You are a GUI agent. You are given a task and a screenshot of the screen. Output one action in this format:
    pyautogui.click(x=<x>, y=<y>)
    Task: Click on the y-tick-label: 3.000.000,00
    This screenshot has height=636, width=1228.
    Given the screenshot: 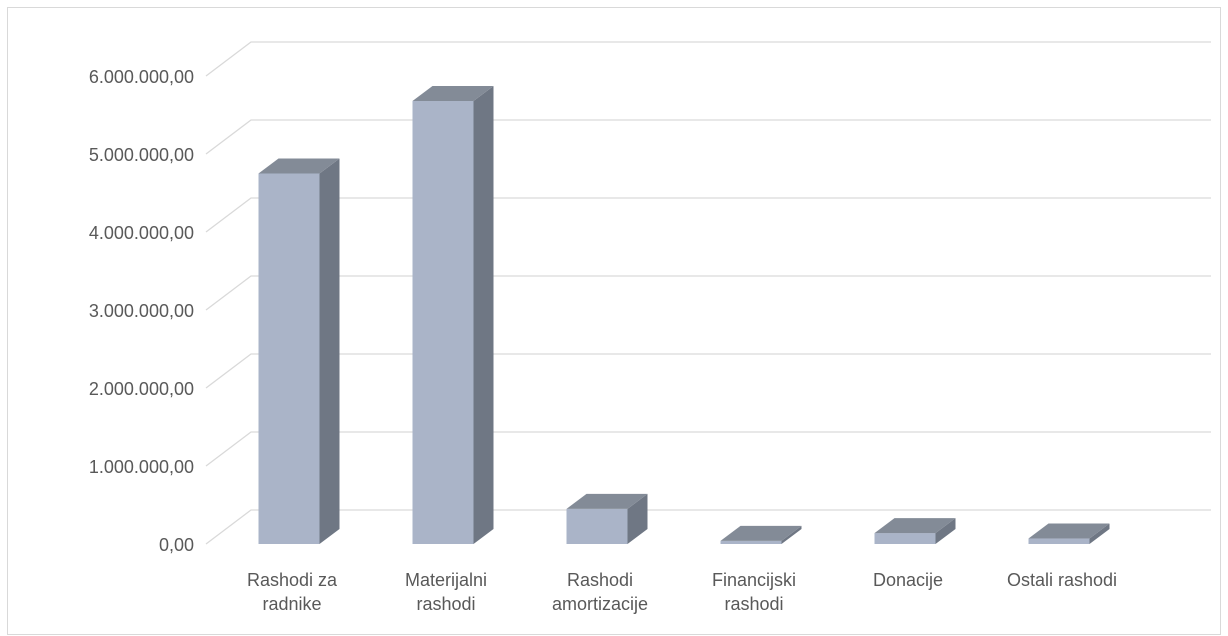 What is the action you would take?
    pyautogui.click(x=141, y=311)
    